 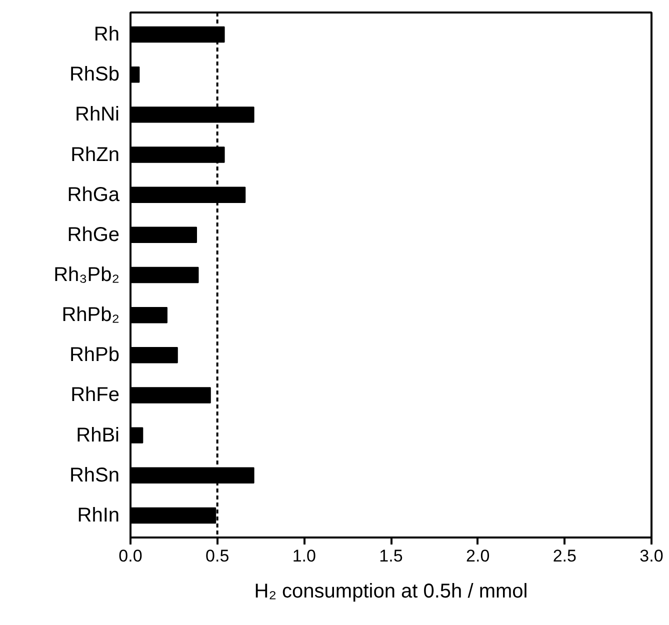 What do you see at coordinates (94, 355) in the screenshot?
I see `y-tick-label: RhPb` at bounding box center [94, 355].